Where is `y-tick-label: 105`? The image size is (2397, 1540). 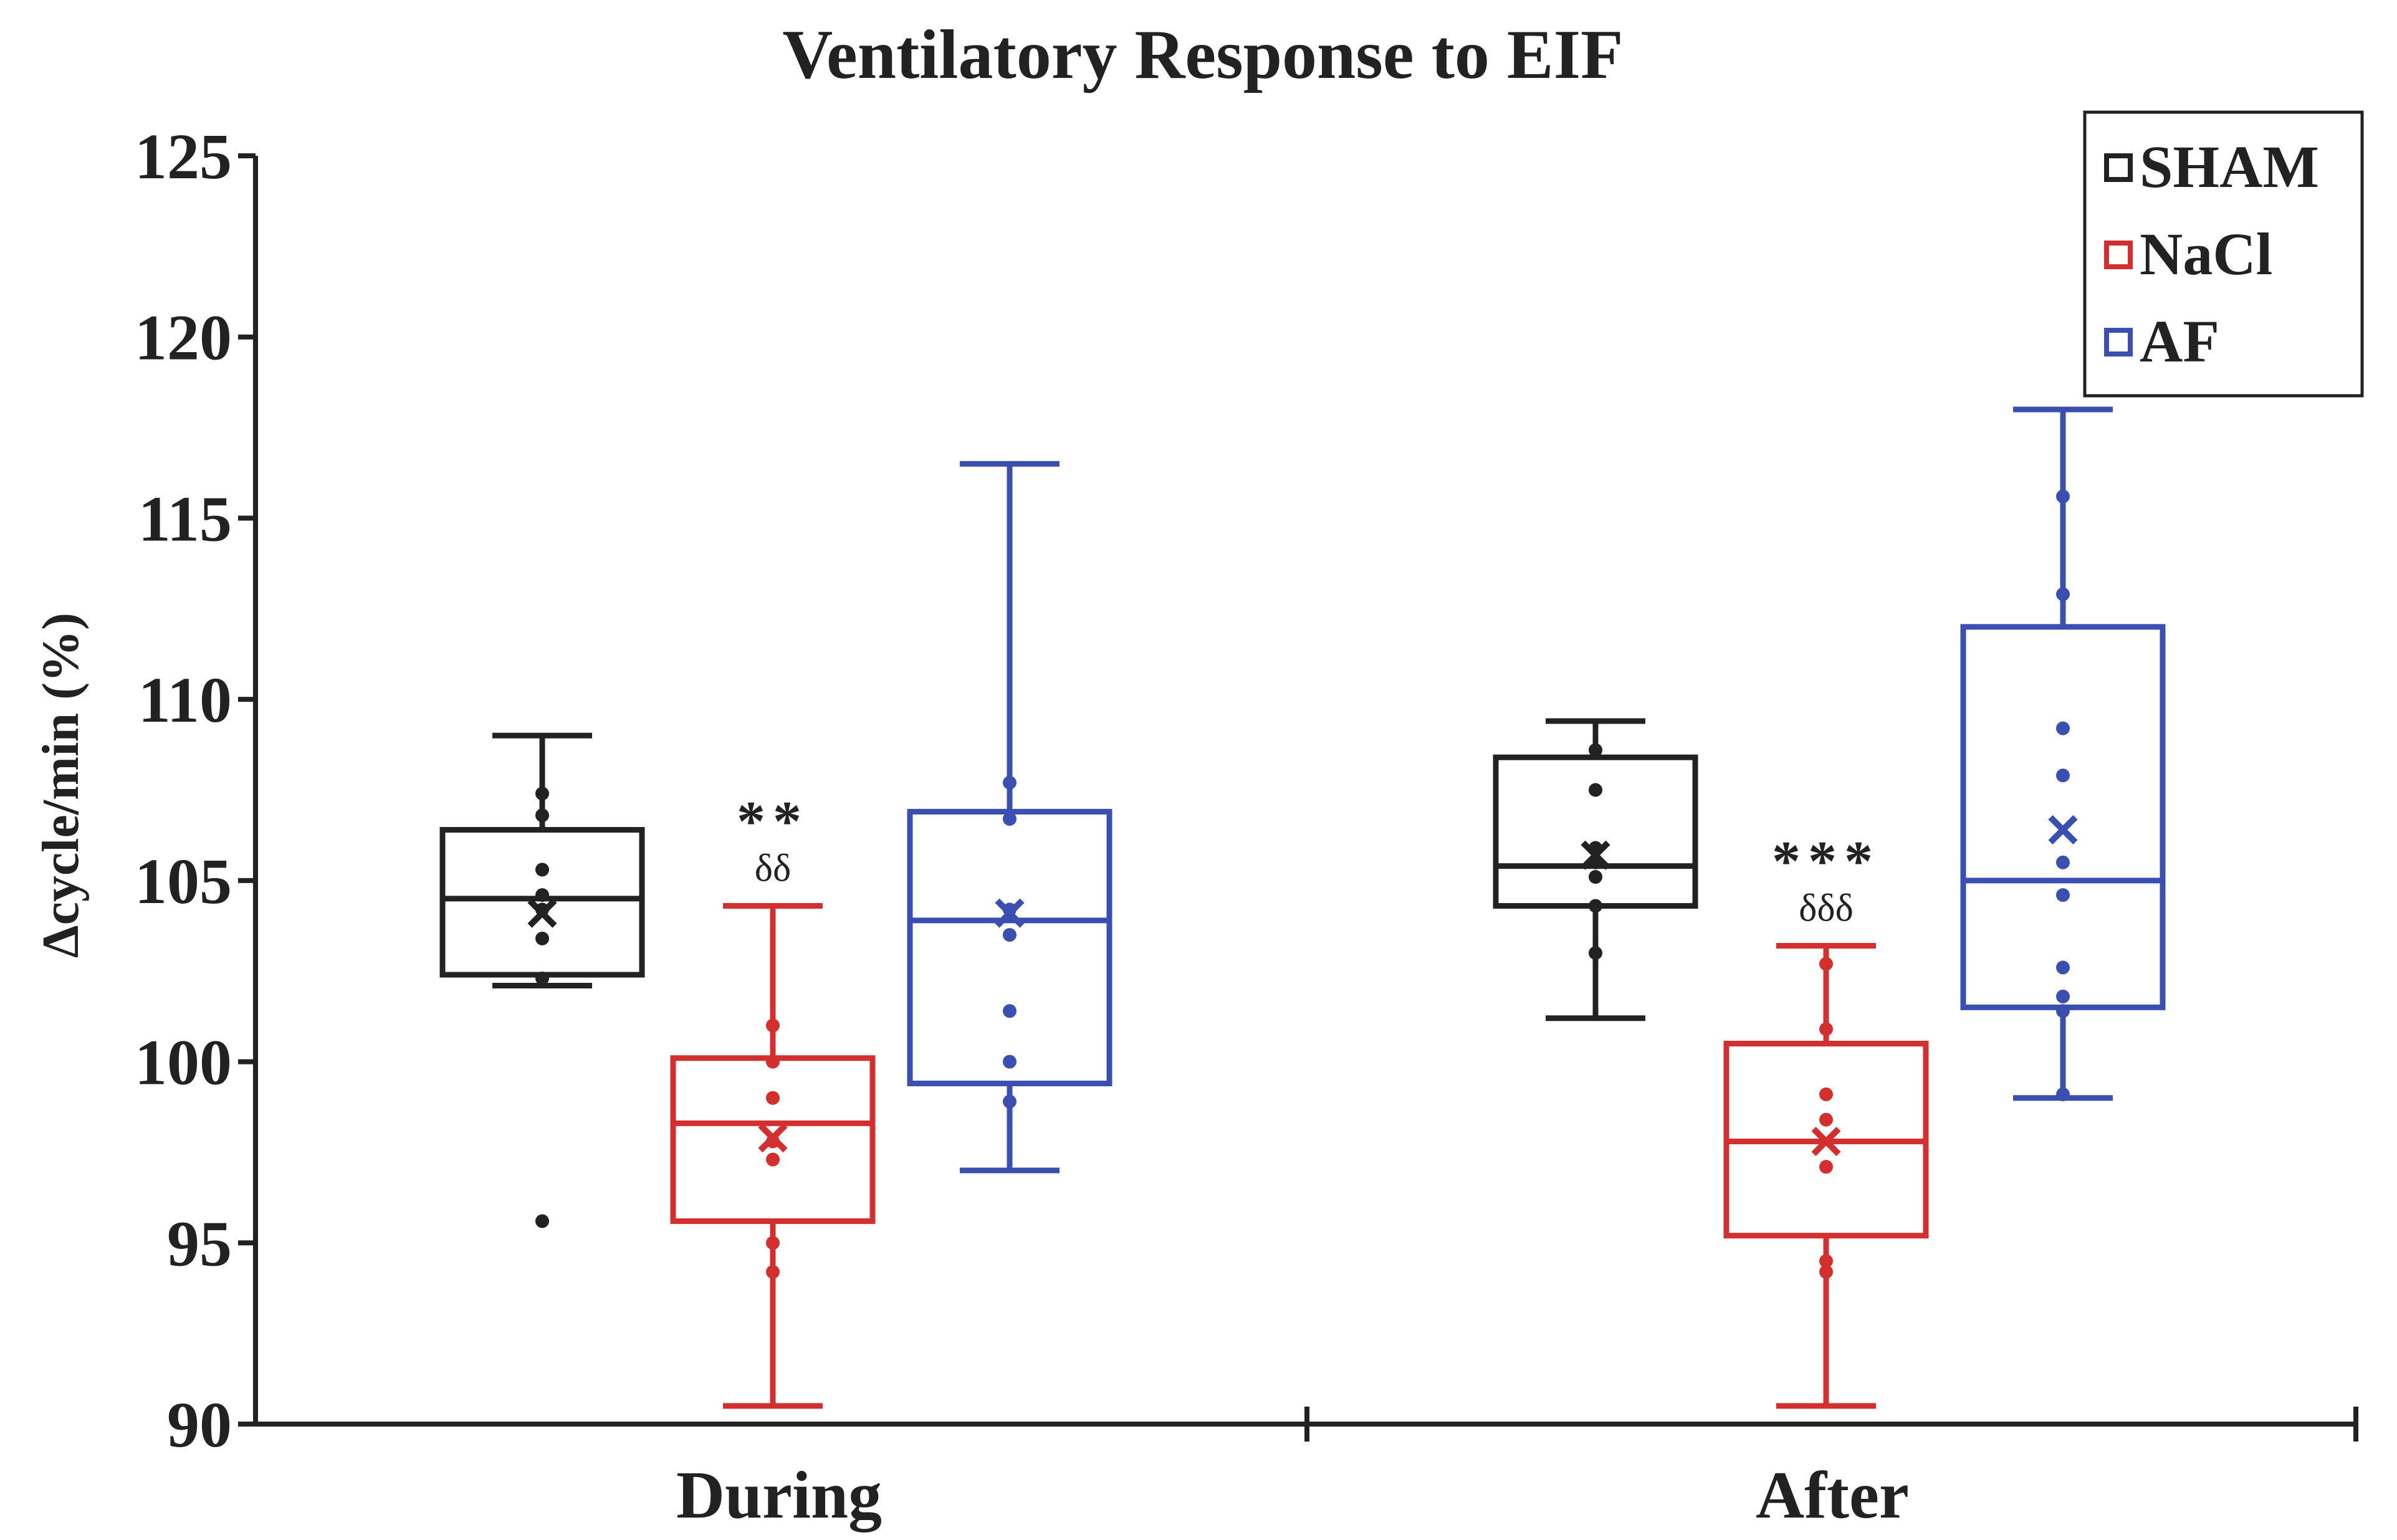
y-tick-label: 105 is located at coordinates (183, 881).